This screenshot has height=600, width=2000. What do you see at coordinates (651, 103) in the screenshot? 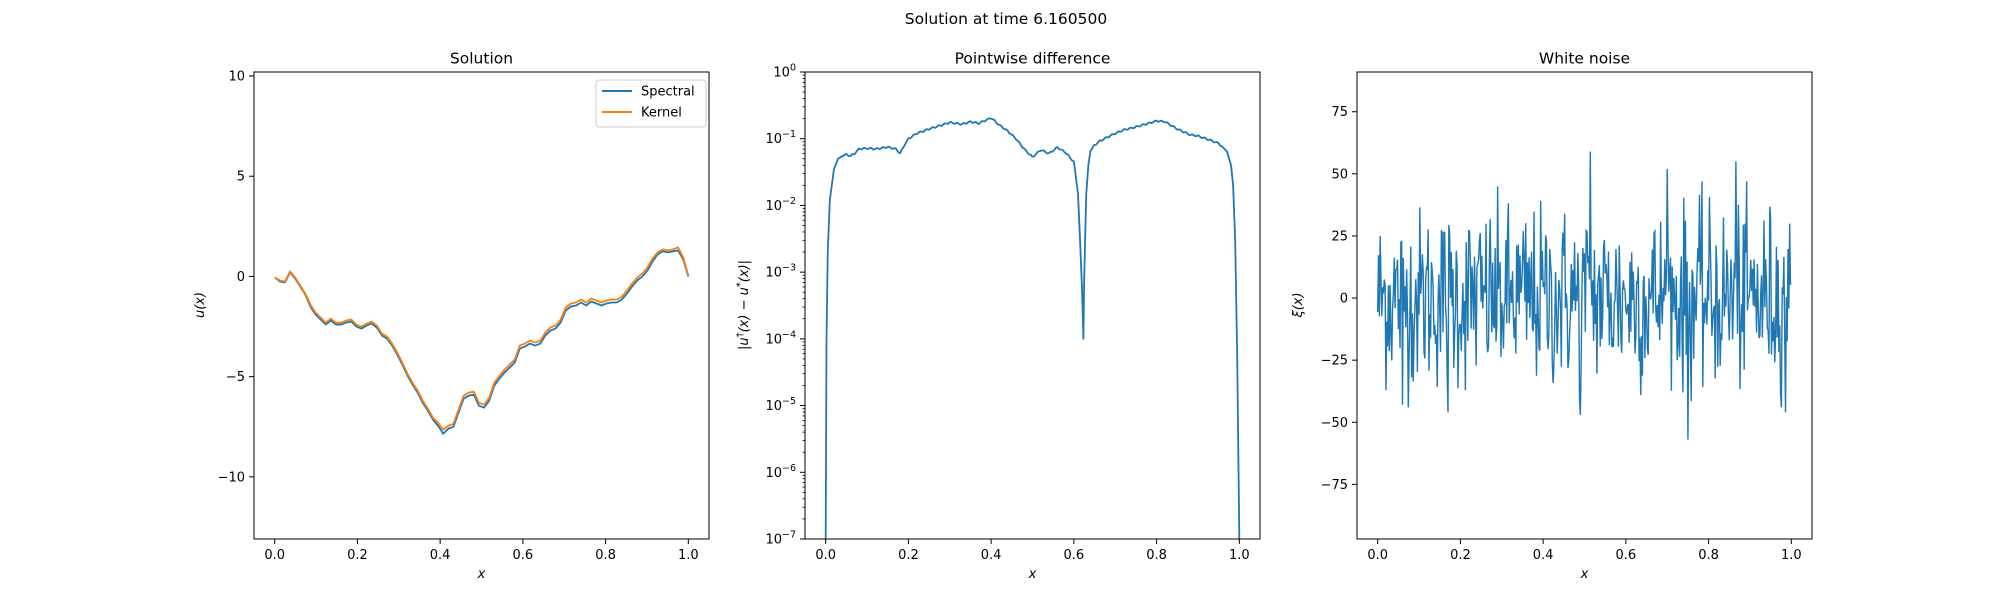
I see `legend: Spectral Kernel` at bounding box center [651, 103].